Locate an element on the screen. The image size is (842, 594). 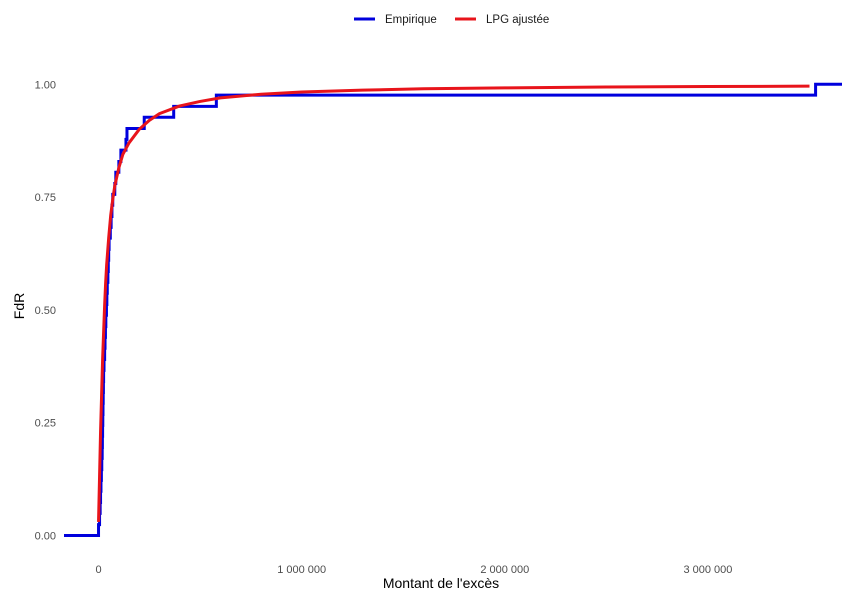
x-tick-label: 1 000 000 is located at coordinates (301, 570).